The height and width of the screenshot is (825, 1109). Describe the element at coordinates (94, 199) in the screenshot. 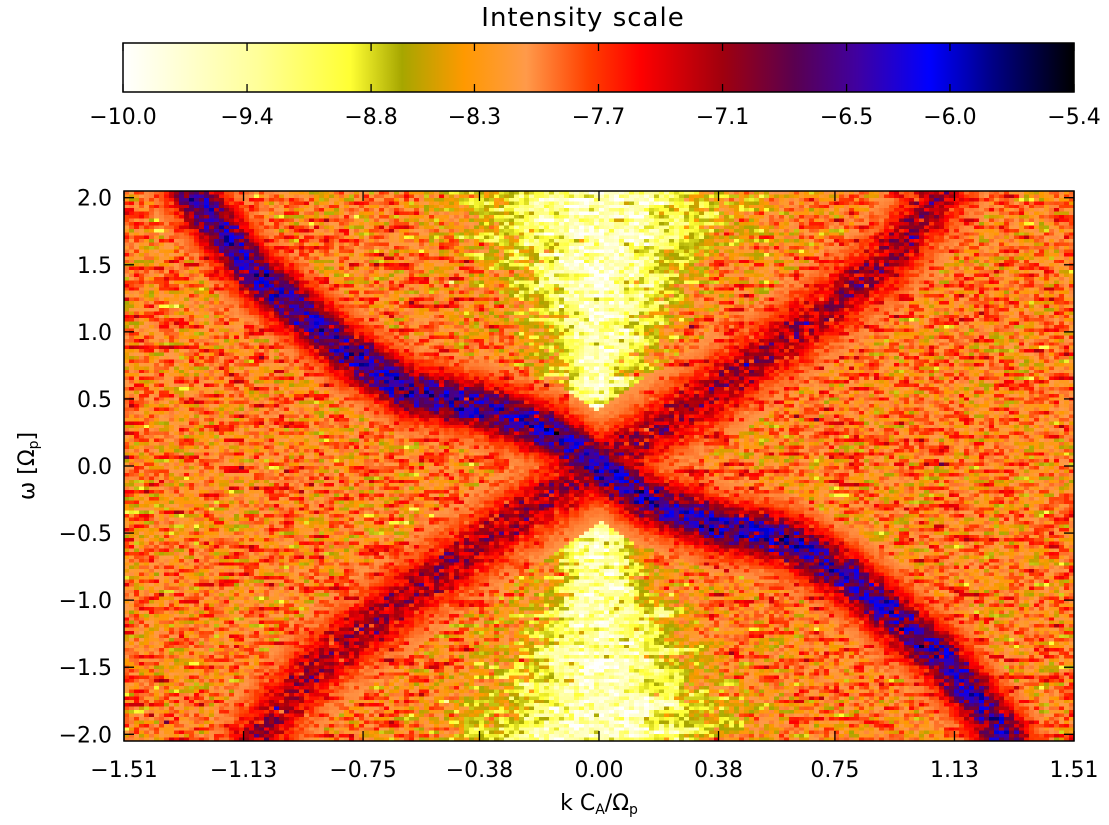

I see `y-tick-label: 2.0` at that location.